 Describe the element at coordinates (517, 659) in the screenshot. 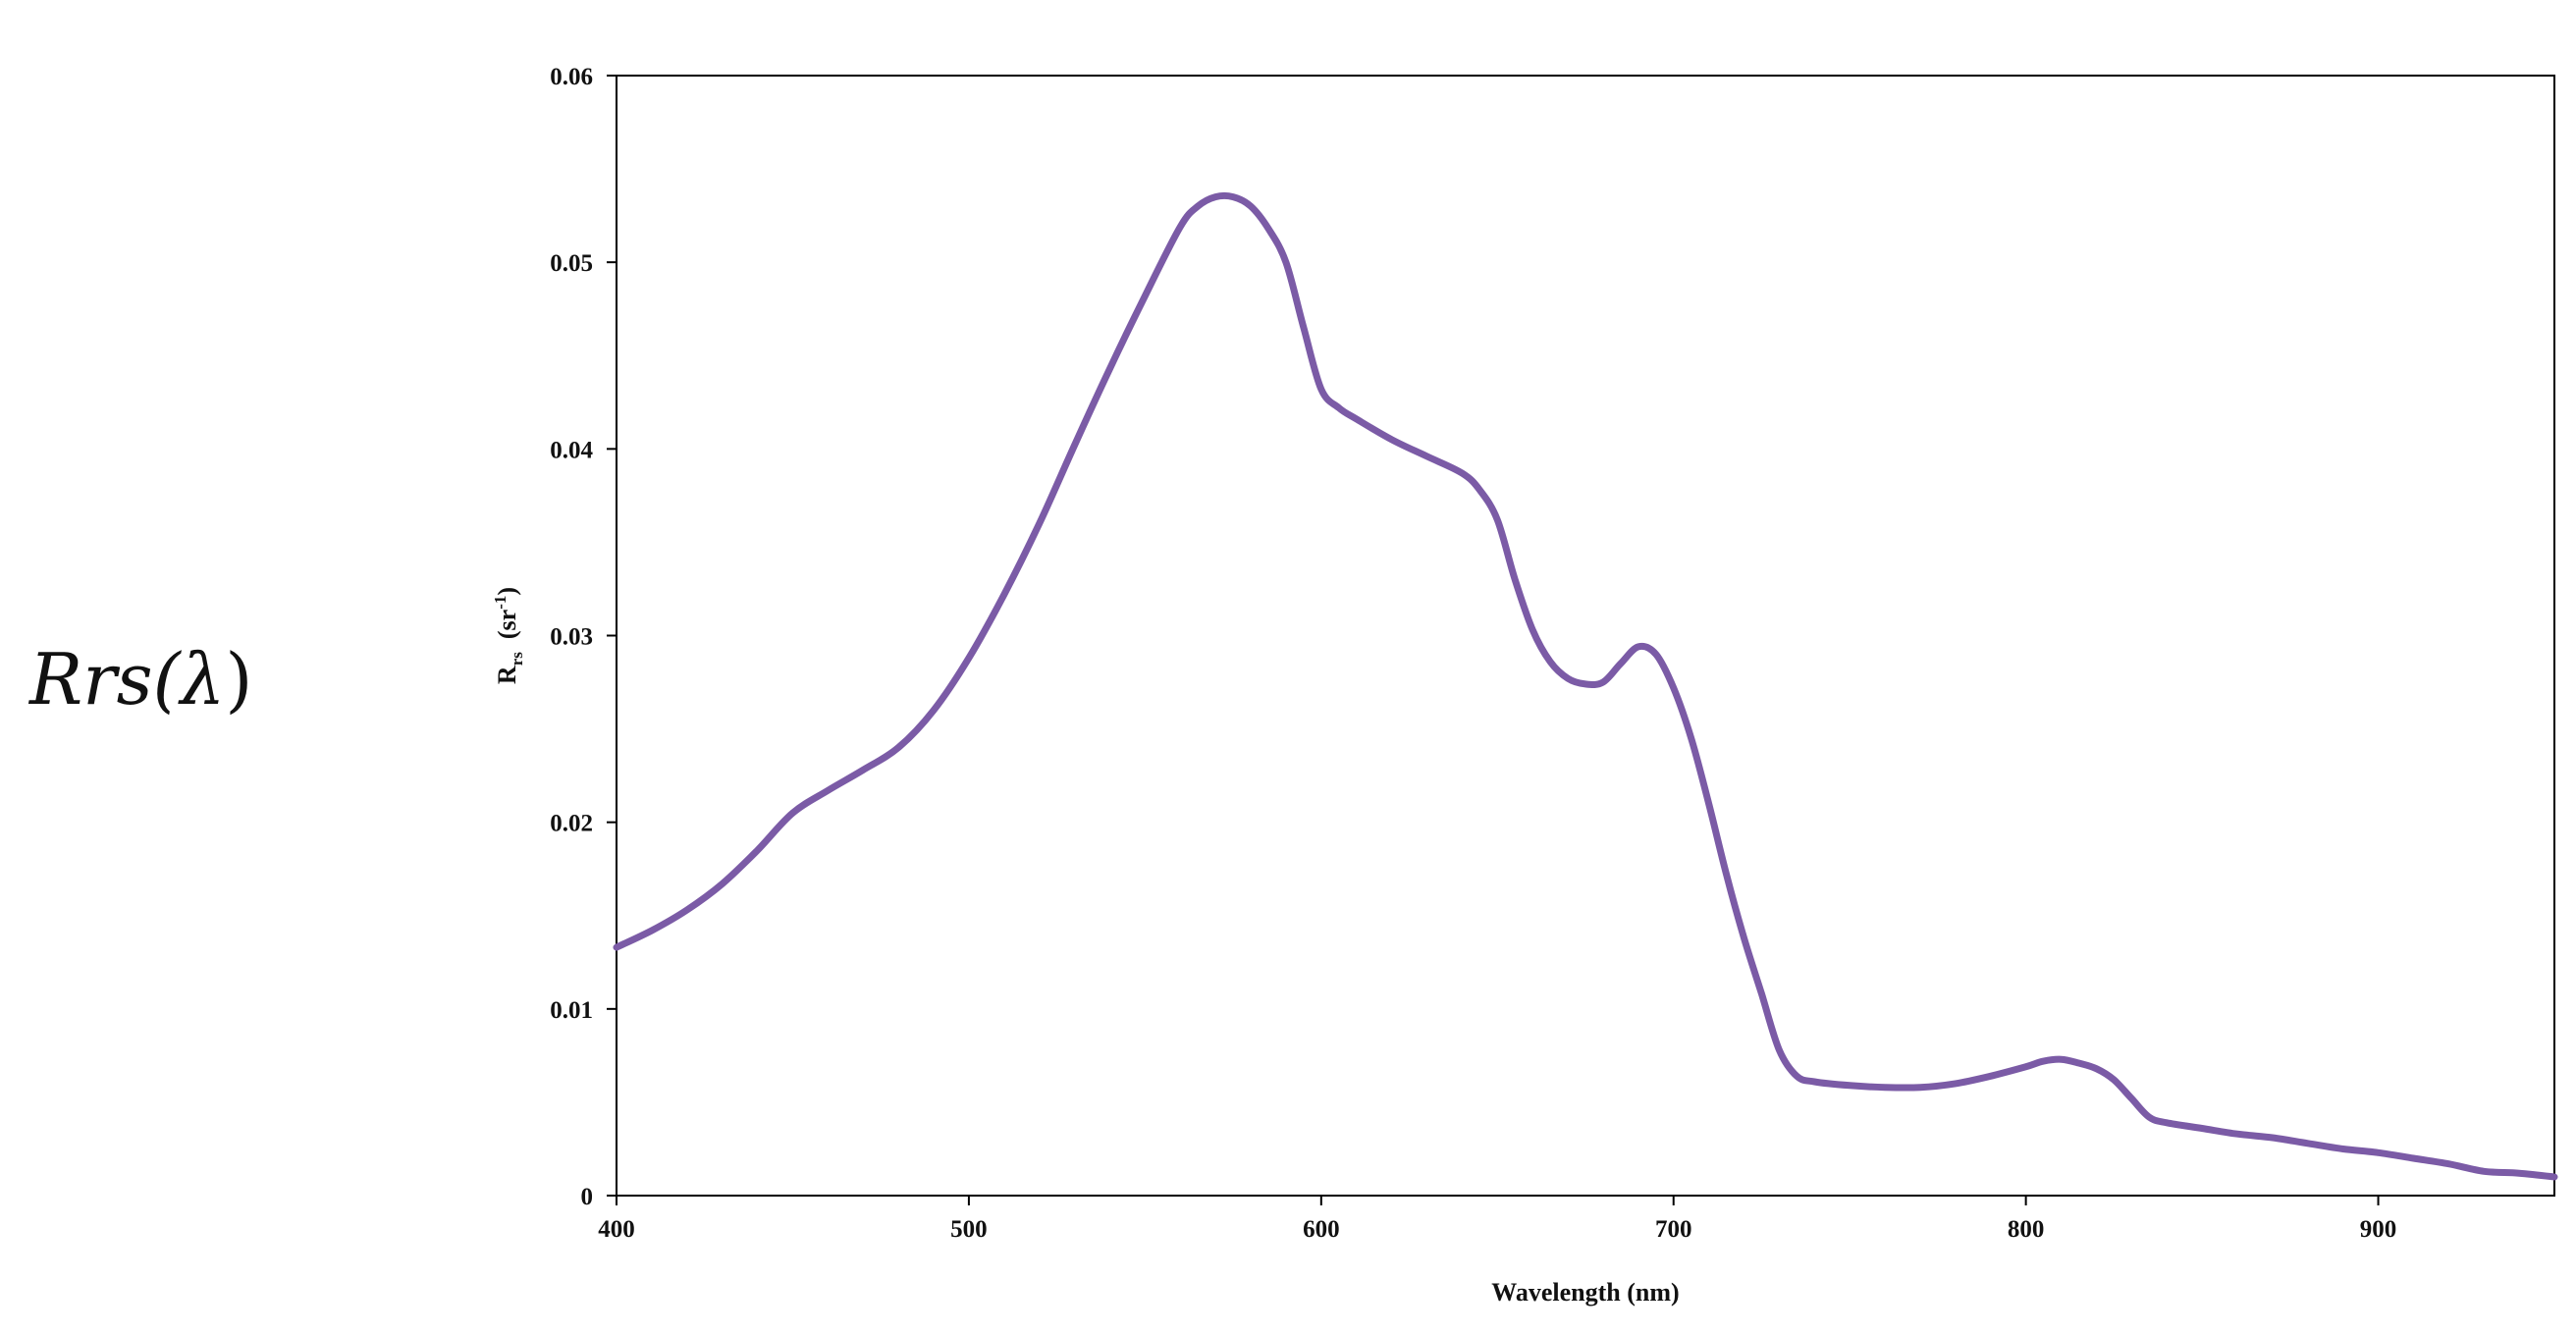

I see `y-axis-title-sub: rs` at that location.